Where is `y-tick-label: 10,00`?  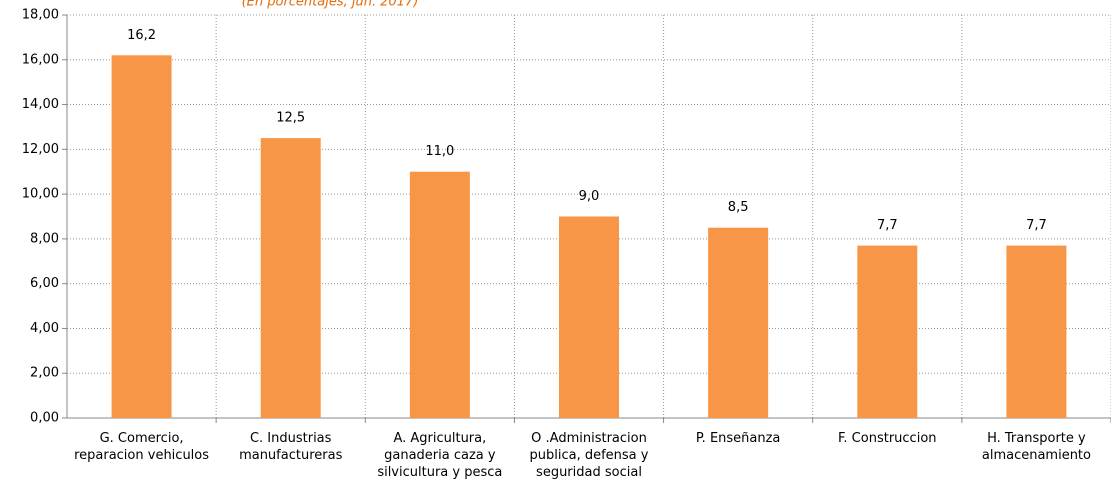 y-tick-label: 10,00 is located at coordinates (40, 194).